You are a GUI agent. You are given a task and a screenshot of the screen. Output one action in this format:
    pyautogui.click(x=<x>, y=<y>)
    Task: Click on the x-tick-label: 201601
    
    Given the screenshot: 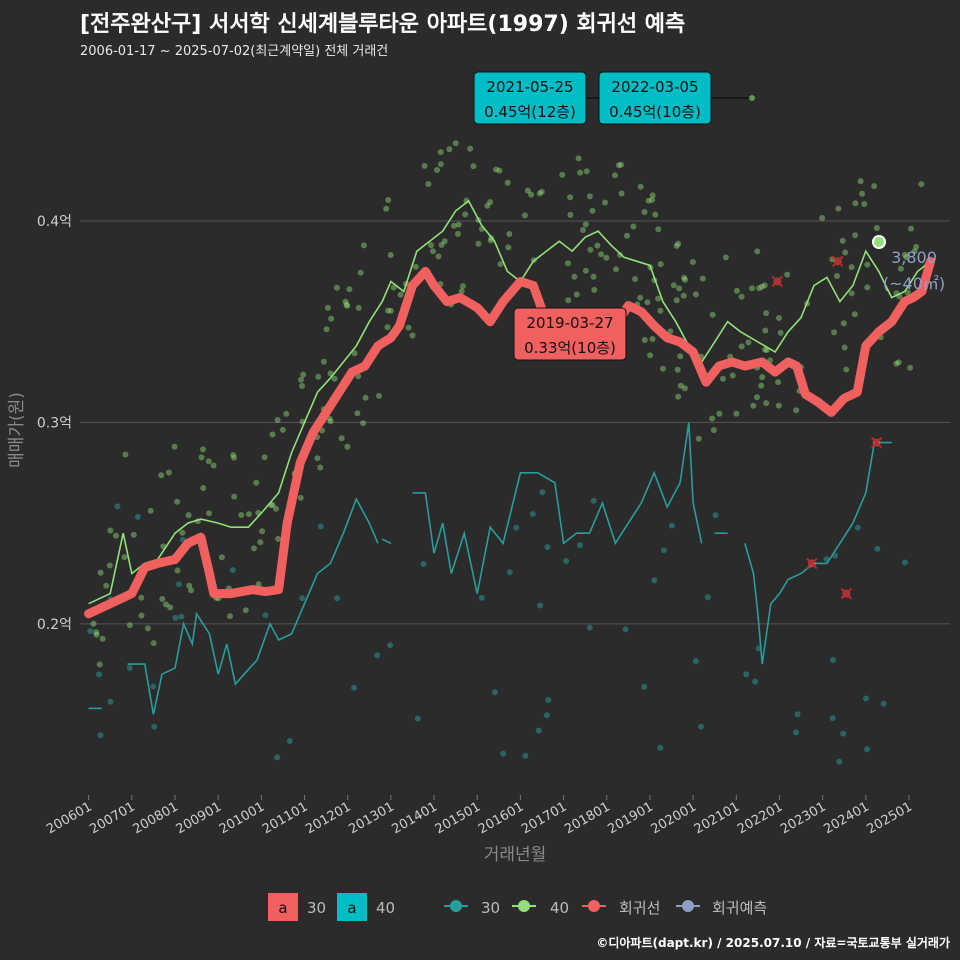 What is the action you would take?
    pyautogui.click(x=501, y=818)
    